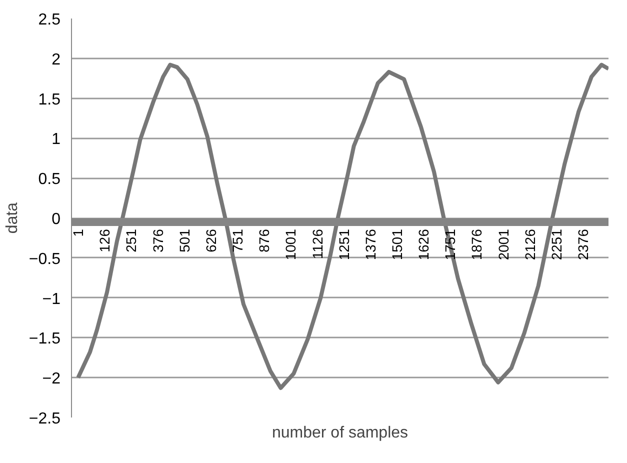 The image size is (627, 463). I want to click on y-tick-label: 2.5, so click(49, 20).